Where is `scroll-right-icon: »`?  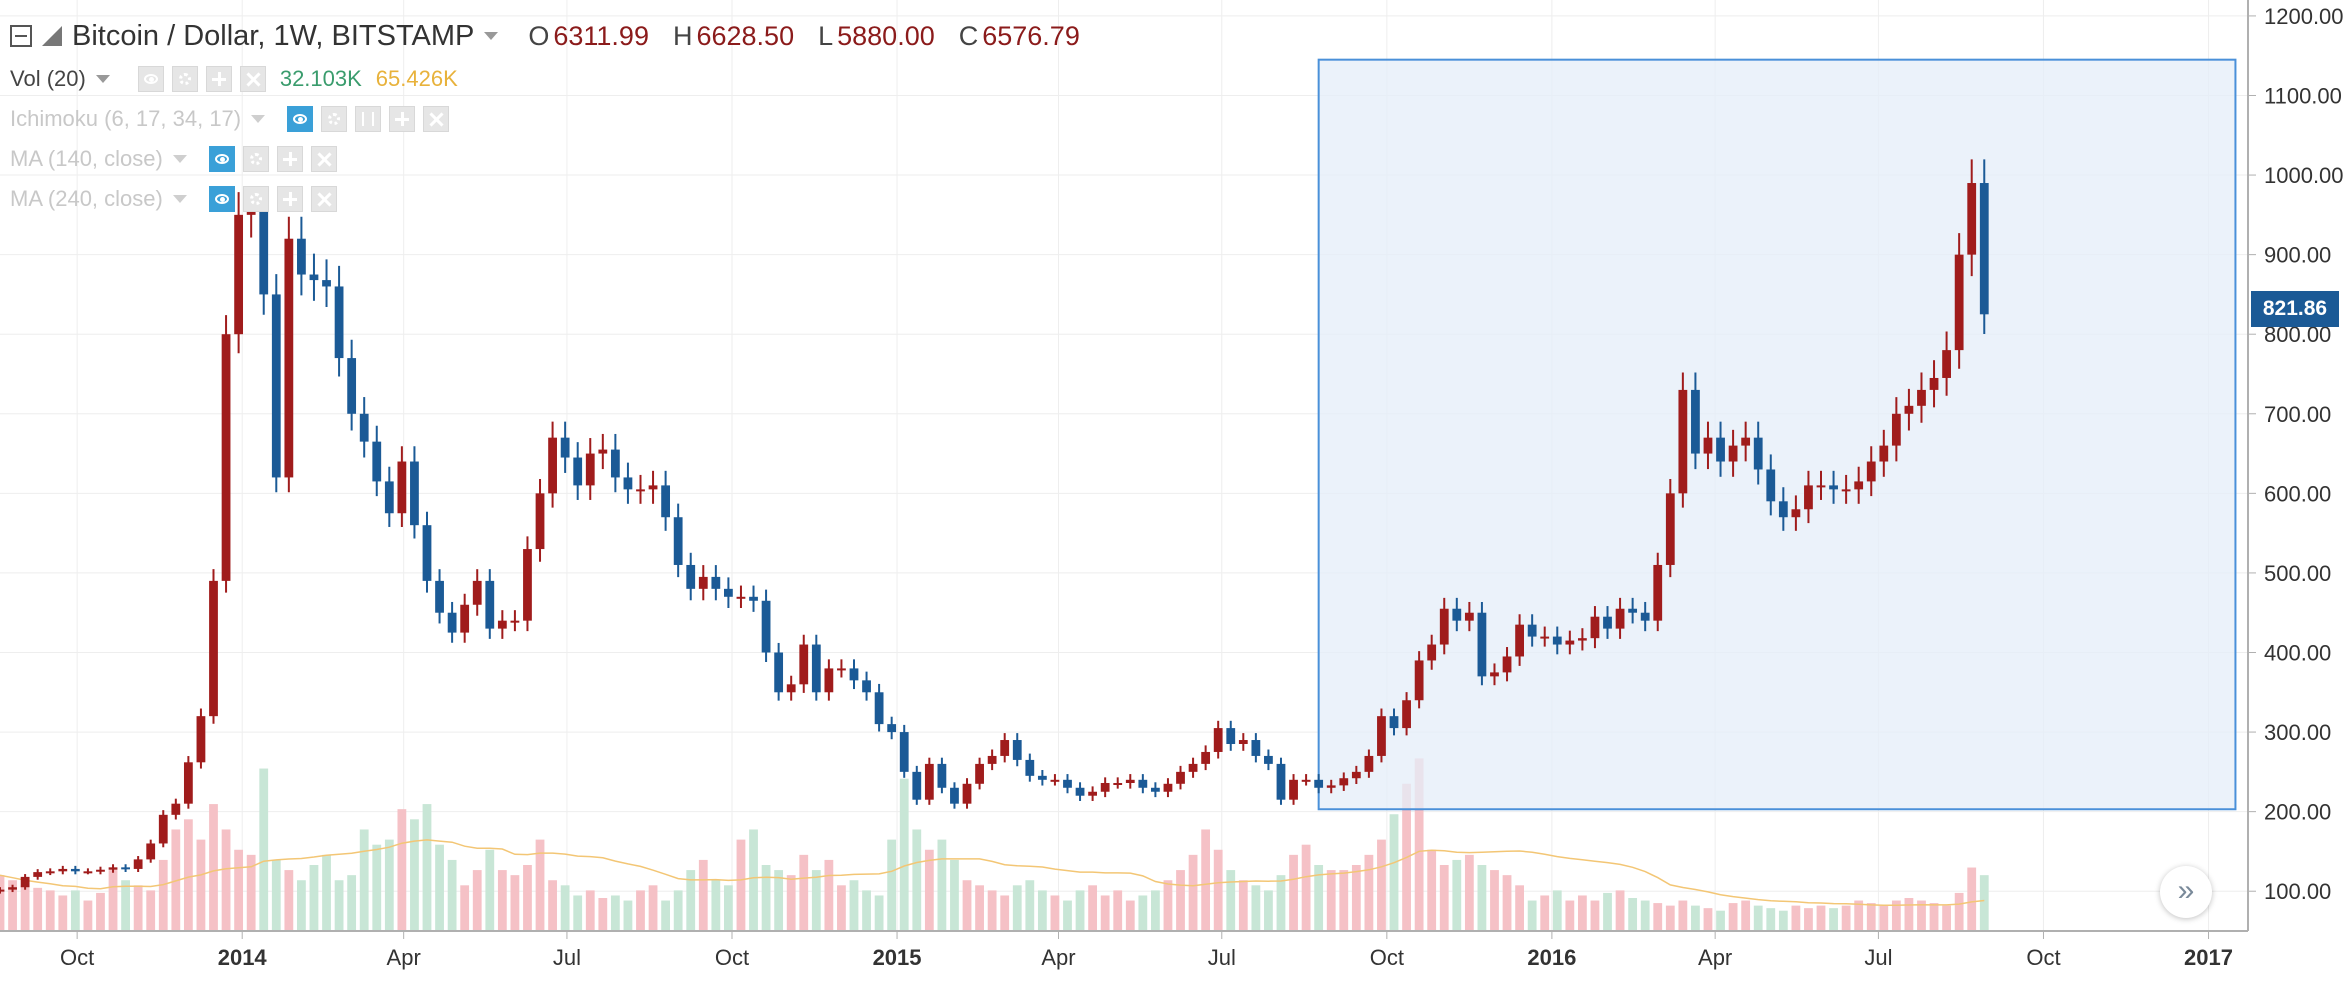 scroll-right-icon: » is located at coordinates (2186, 892).